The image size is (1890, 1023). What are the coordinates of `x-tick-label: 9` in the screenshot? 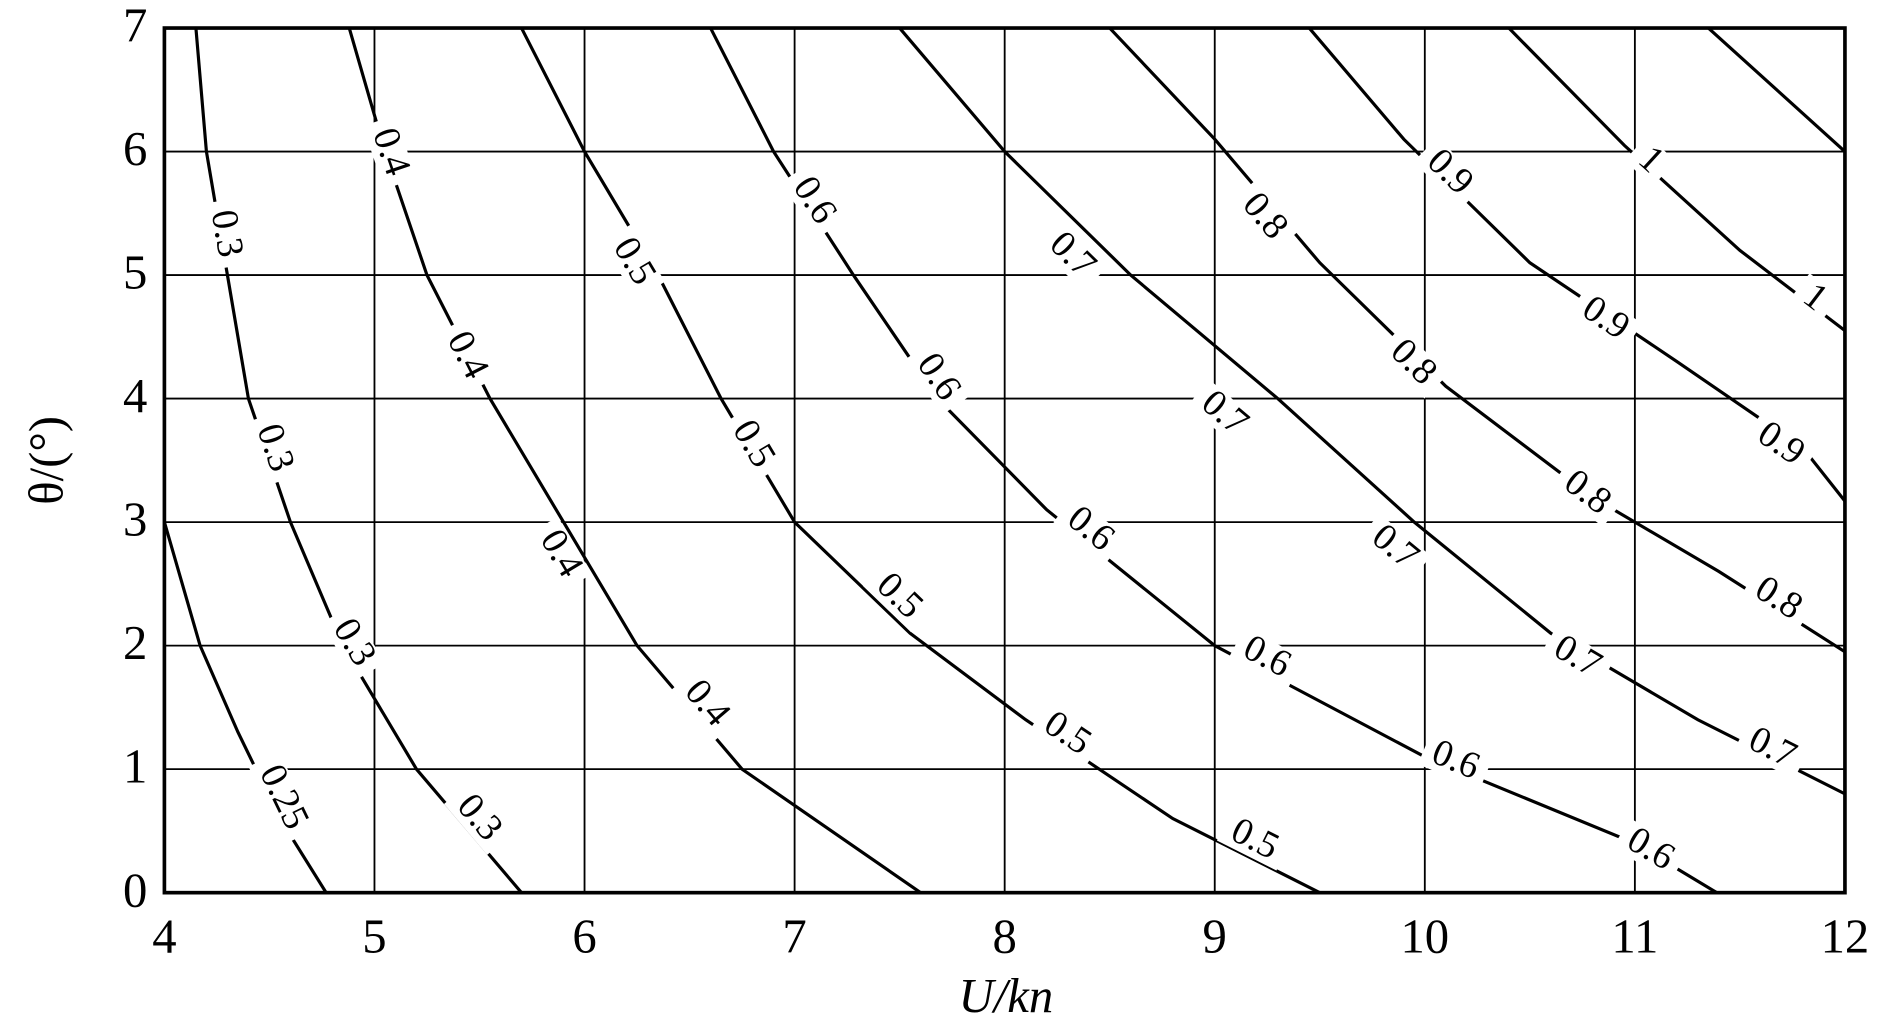 It's located at (1215, 937).